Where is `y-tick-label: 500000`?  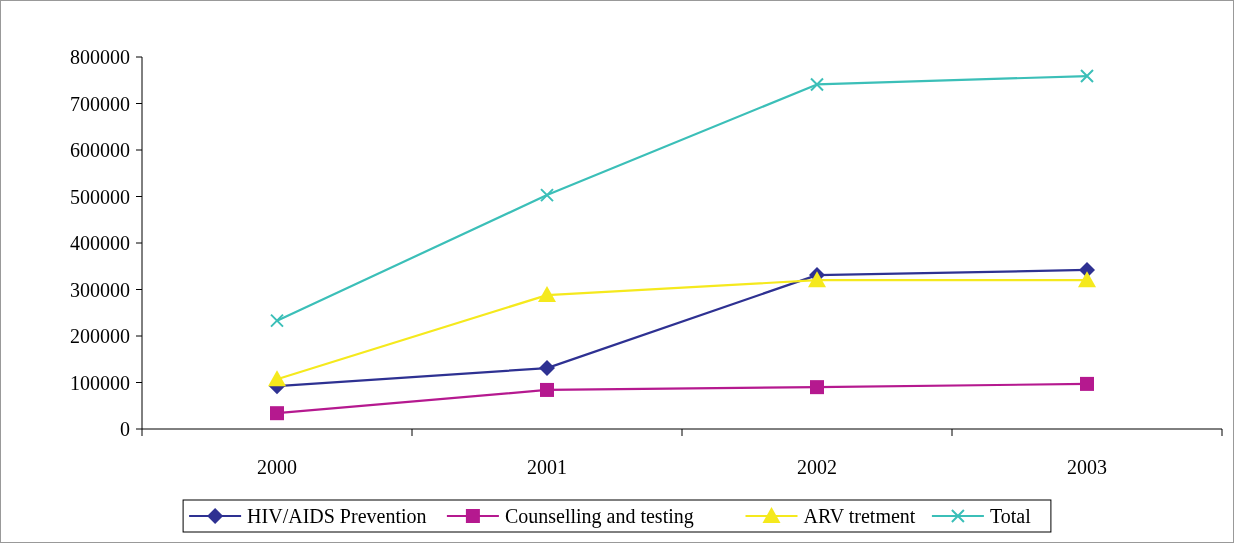
y-tick-label: 500000 is located at coordinates (100, 196).